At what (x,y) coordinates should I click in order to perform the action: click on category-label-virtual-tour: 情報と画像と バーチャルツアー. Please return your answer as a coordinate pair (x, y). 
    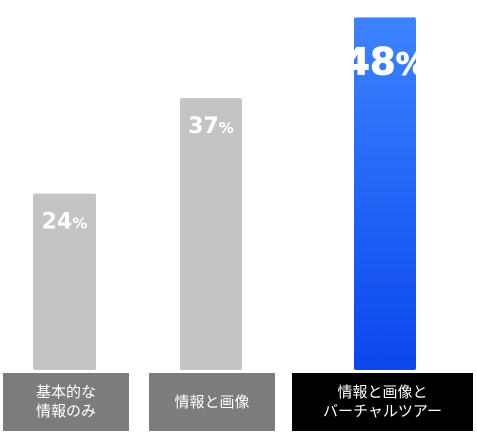
    Looking at the image, I should click on (382, 402).